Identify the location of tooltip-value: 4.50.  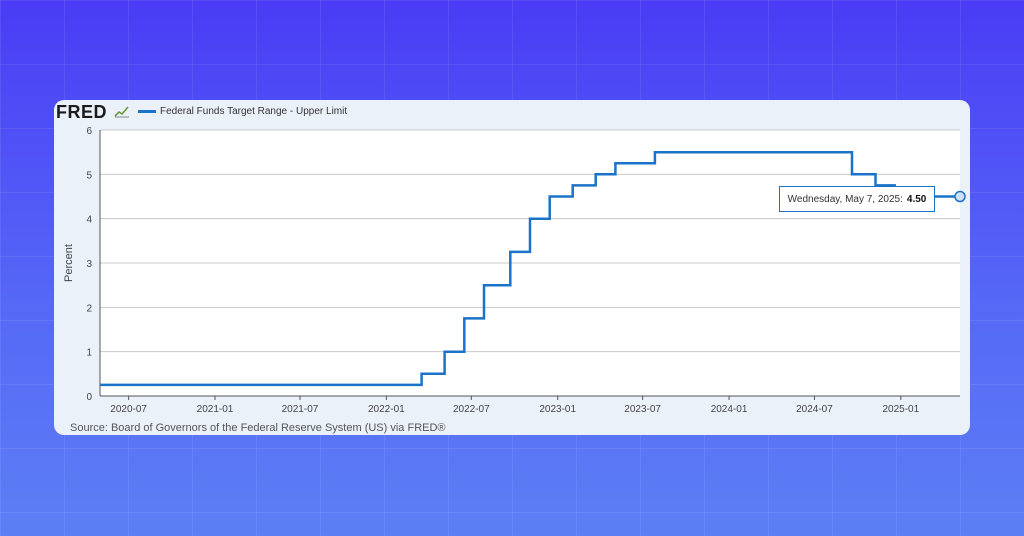
(916, 199).